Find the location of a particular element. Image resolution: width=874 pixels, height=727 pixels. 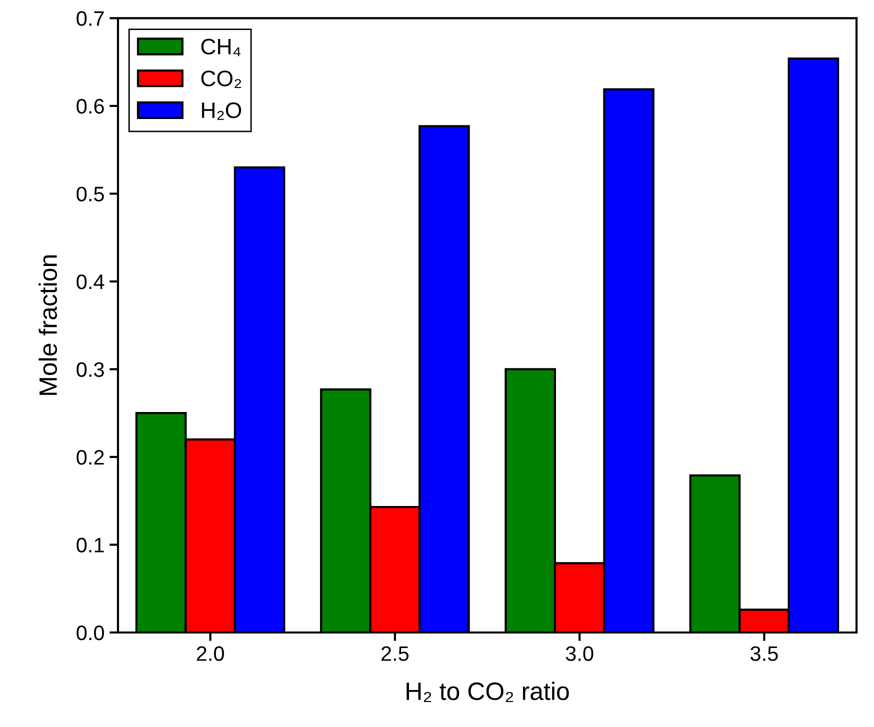

x-tick-label: 2.0 is located at coordinates (210, 653).